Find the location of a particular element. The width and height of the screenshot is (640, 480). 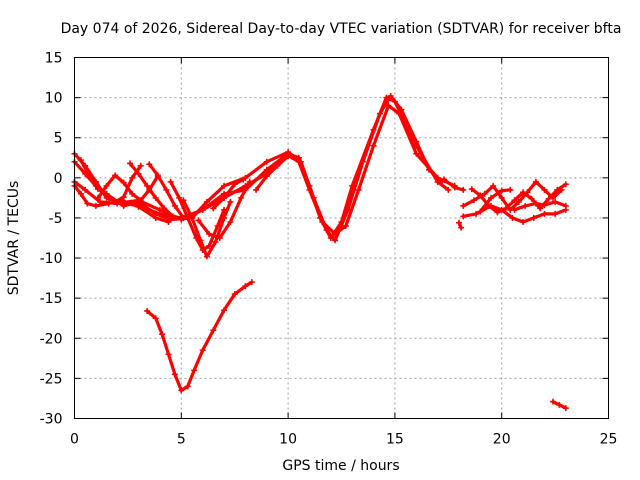

y-tick-label: 15 is located at coordinates (54, 59).